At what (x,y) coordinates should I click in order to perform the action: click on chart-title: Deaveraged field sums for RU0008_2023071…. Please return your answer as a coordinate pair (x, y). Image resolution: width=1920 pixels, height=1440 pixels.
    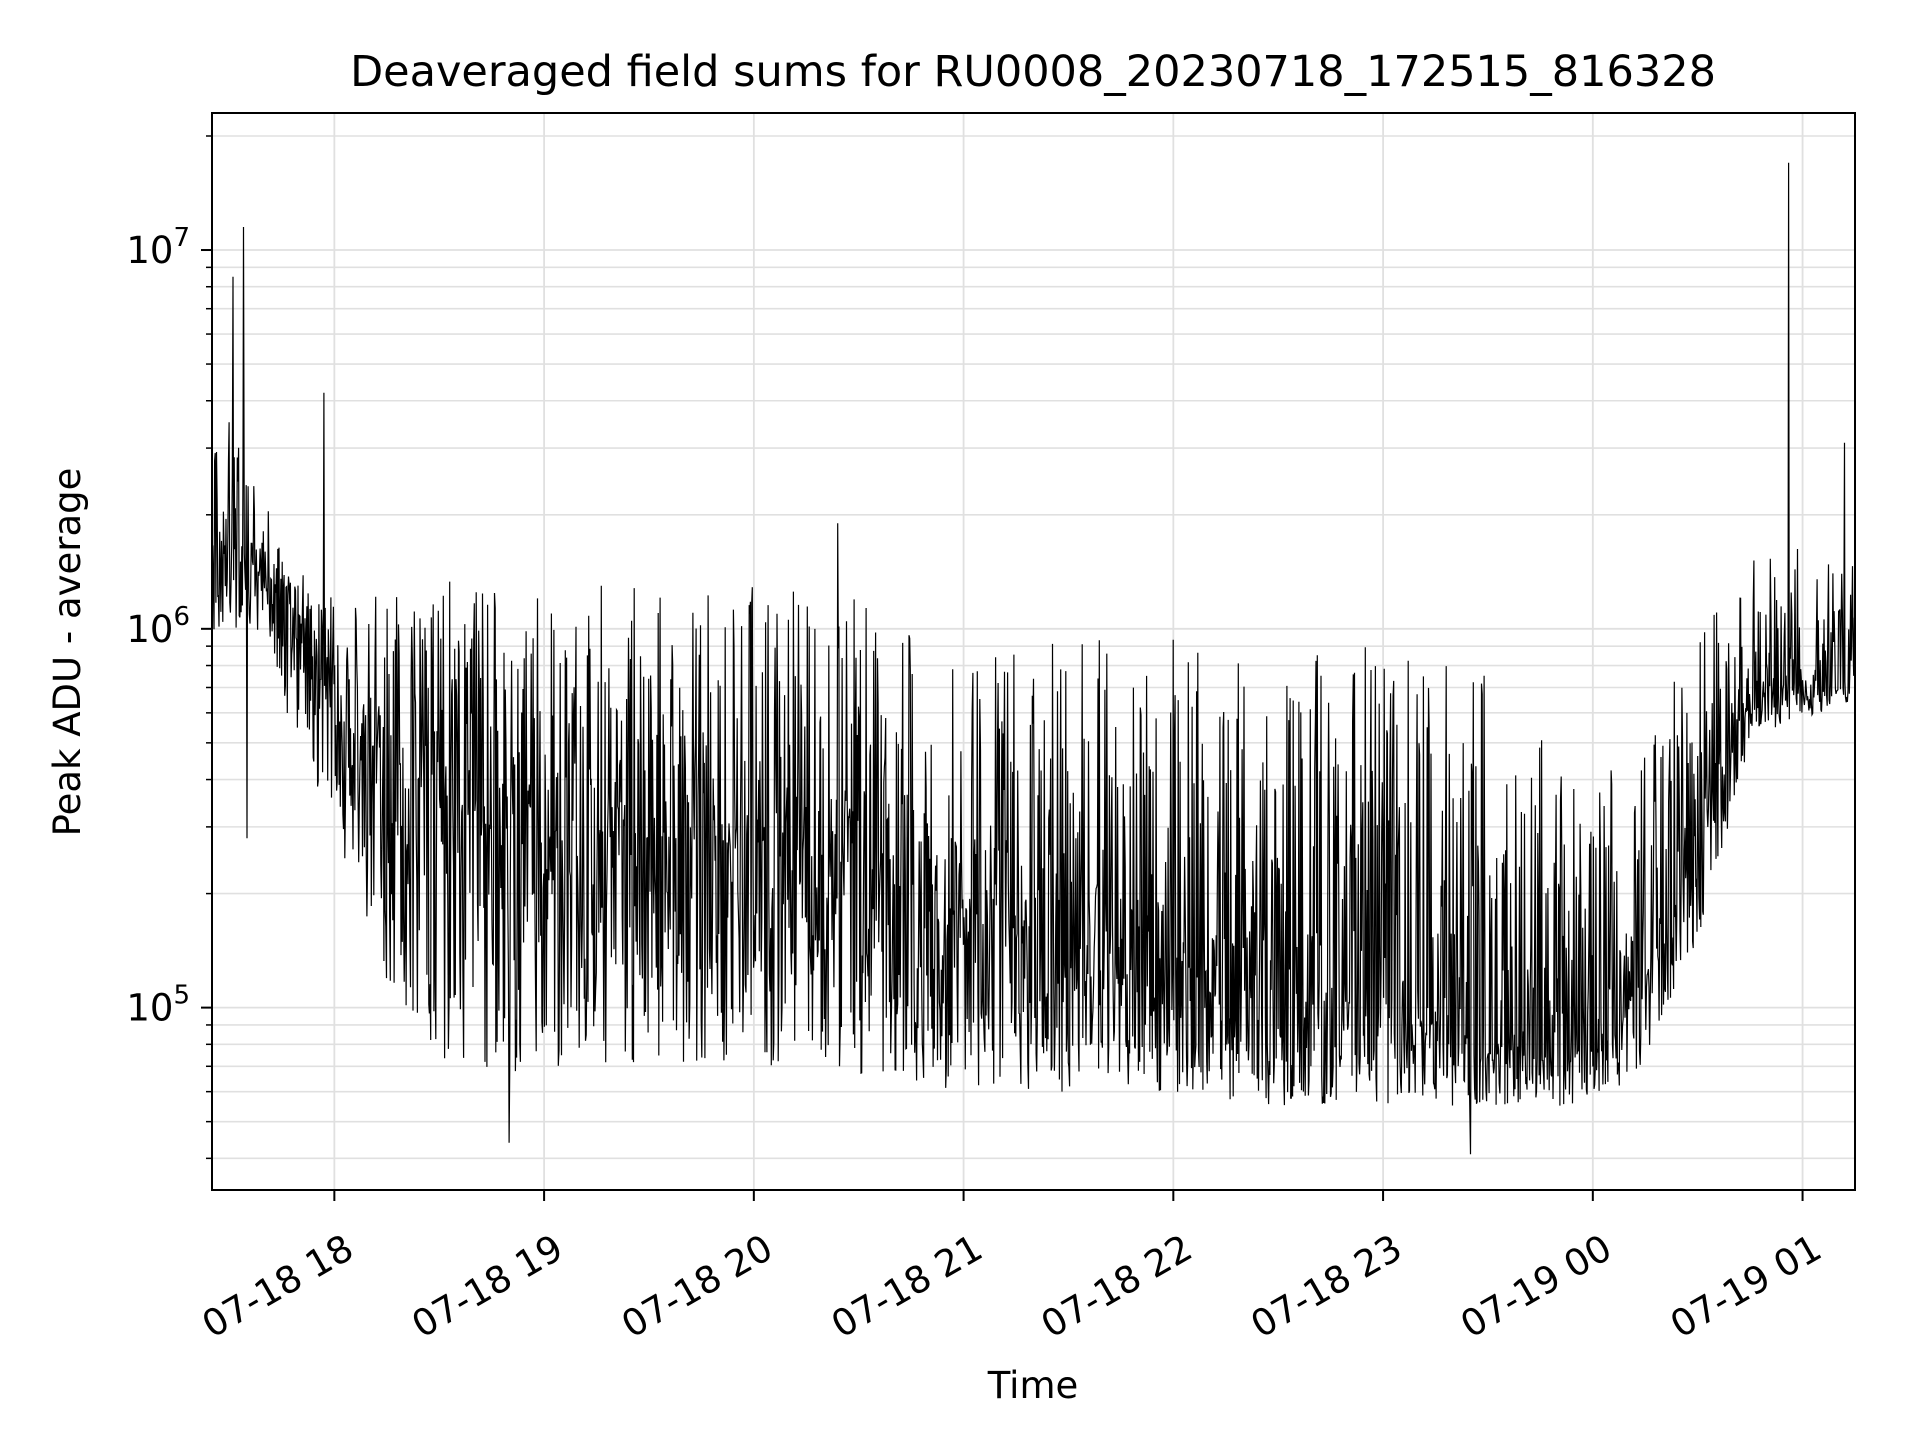
    Looking at the image, I should click on (1033, 72).